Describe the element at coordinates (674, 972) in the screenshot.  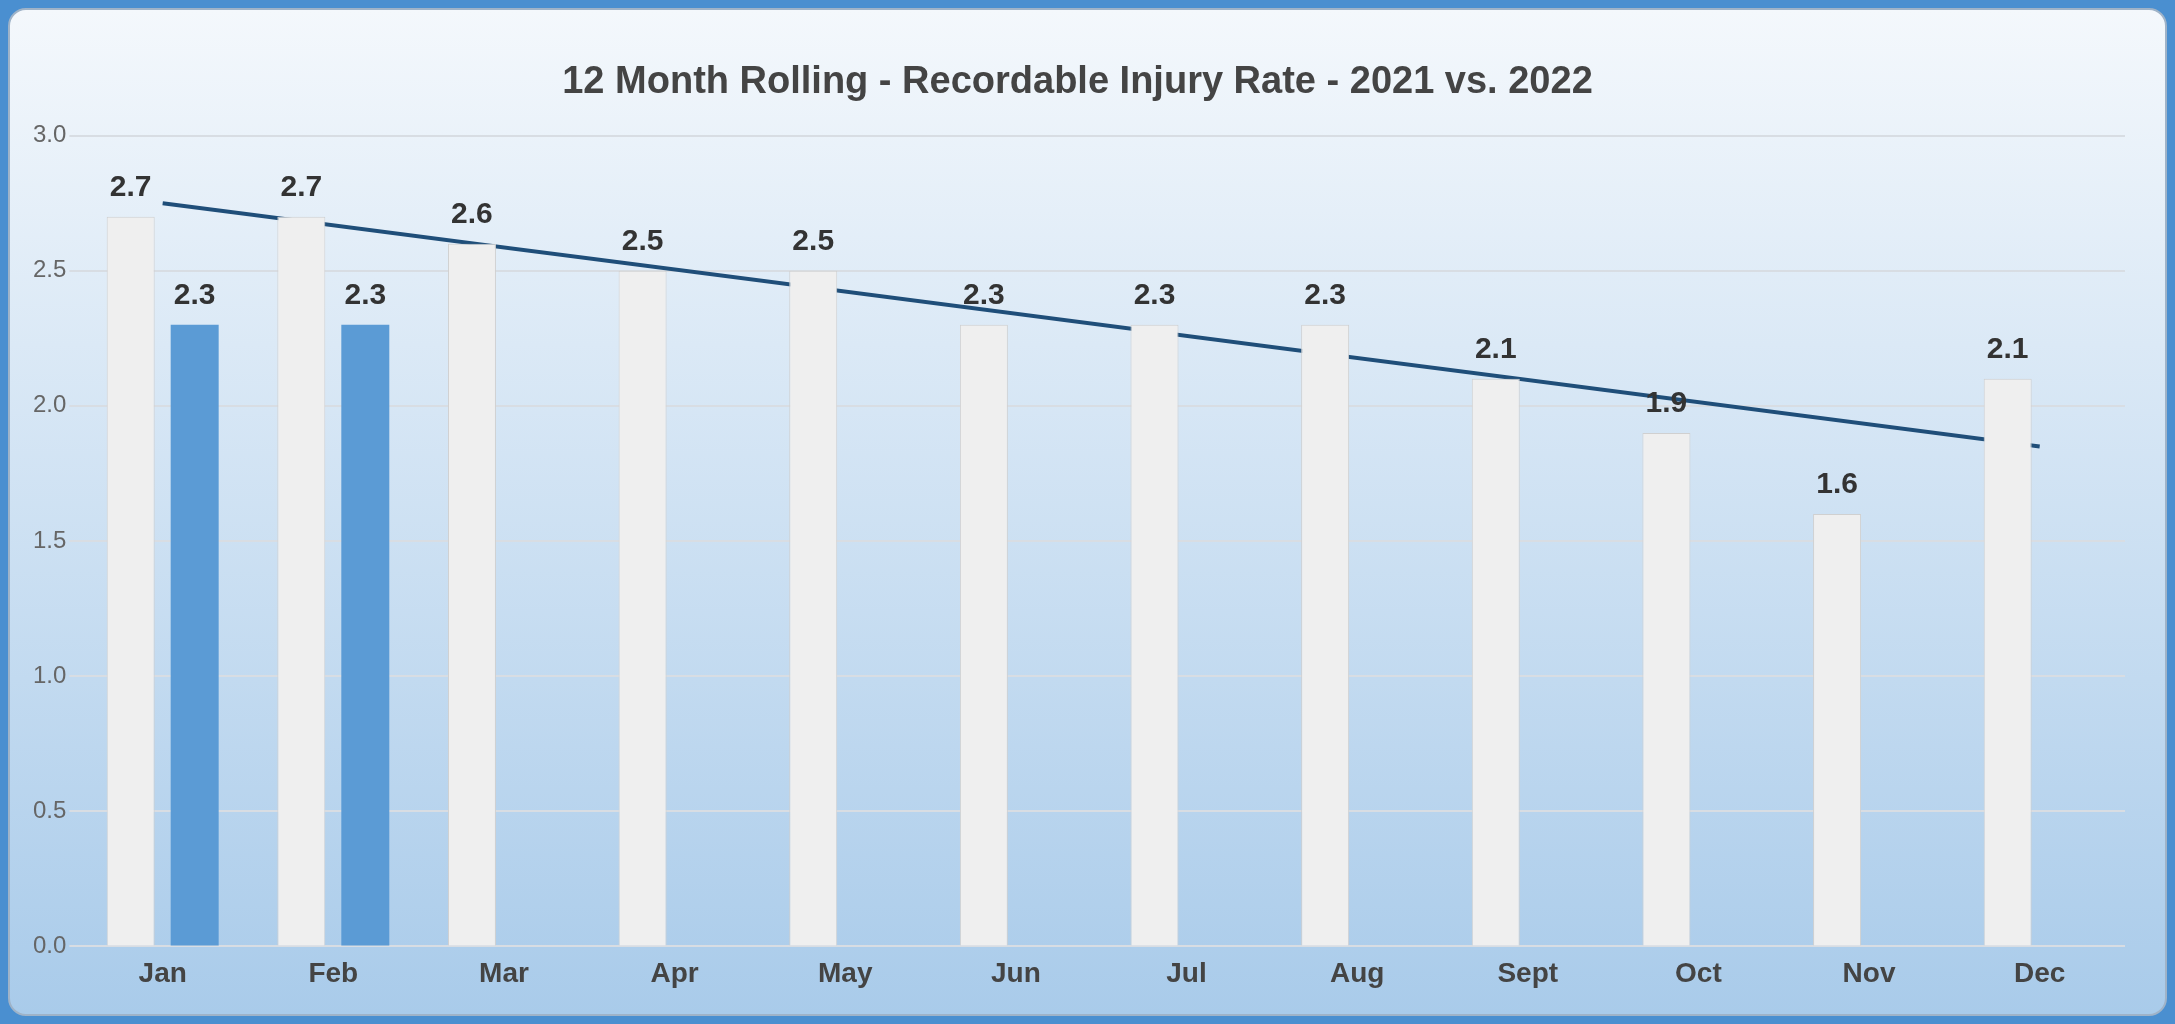
I see `x-tick-label: Apr` at that location.